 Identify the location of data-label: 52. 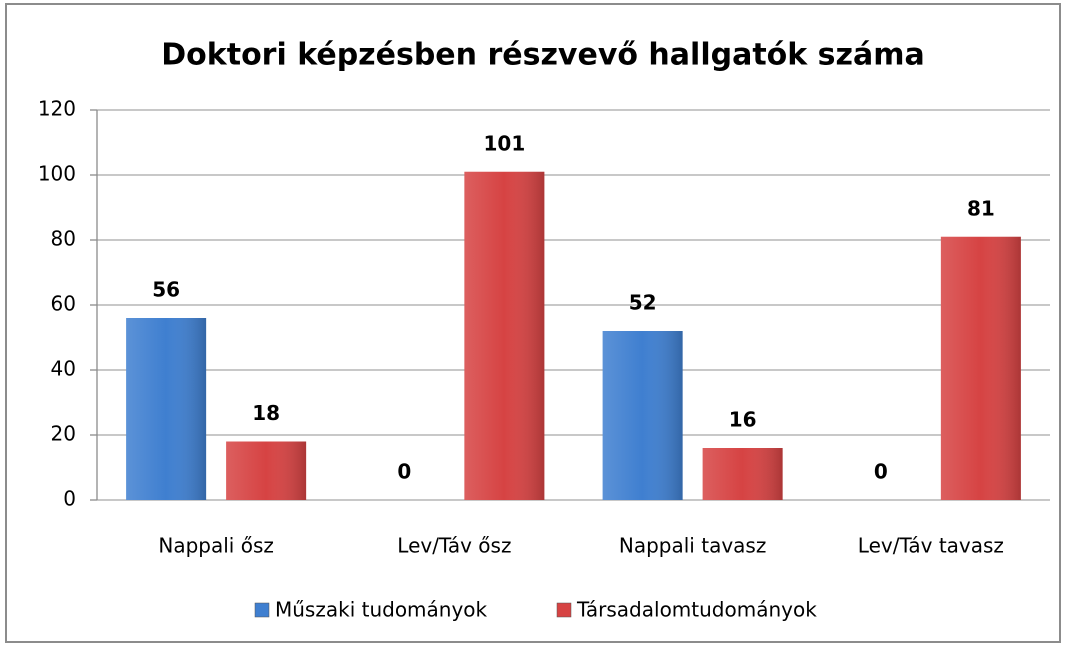
(643, 303).